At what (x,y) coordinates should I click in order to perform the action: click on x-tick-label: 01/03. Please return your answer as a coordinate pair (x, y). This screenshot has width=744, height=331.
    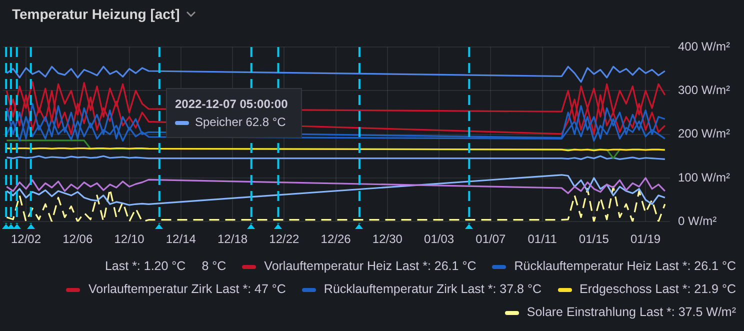
    Looking at the image, I should click on (439, 239).